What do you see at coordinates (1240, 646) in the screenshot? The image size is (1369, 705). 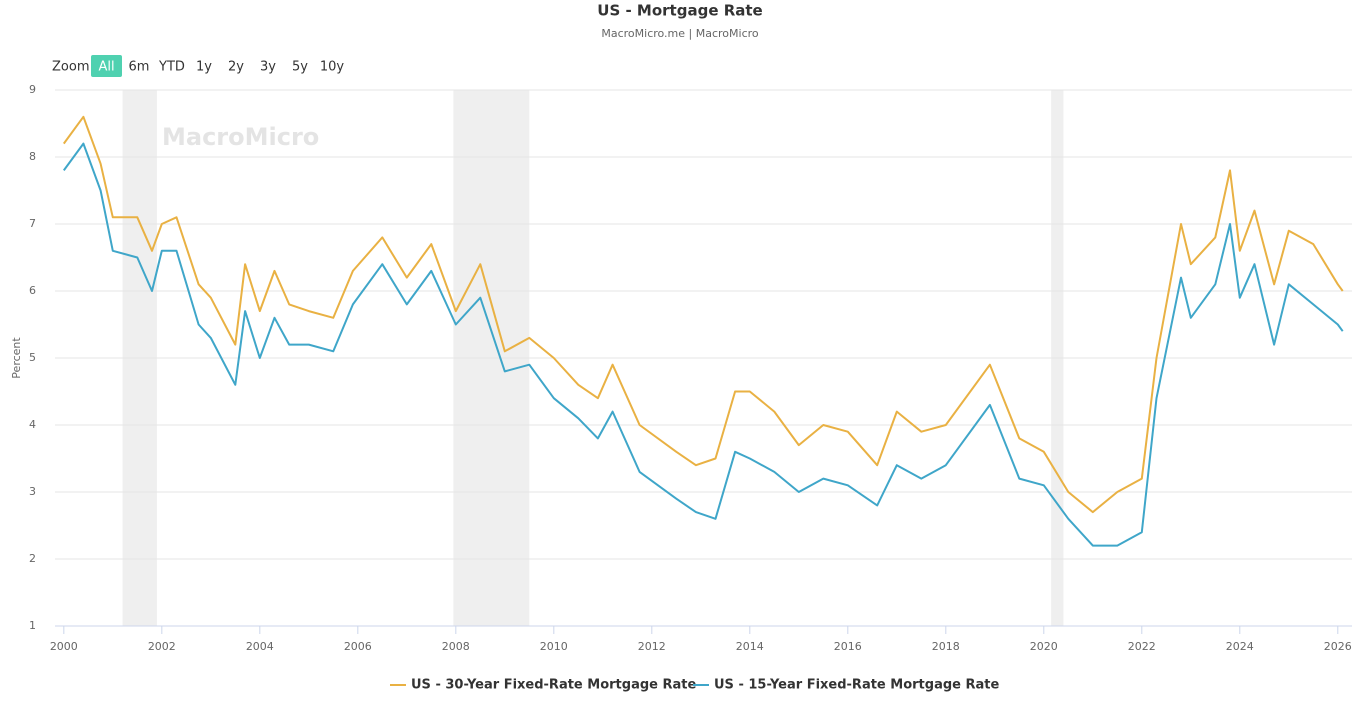 I see `x-tick-label: 2024` at bounding box center [1240, 646].